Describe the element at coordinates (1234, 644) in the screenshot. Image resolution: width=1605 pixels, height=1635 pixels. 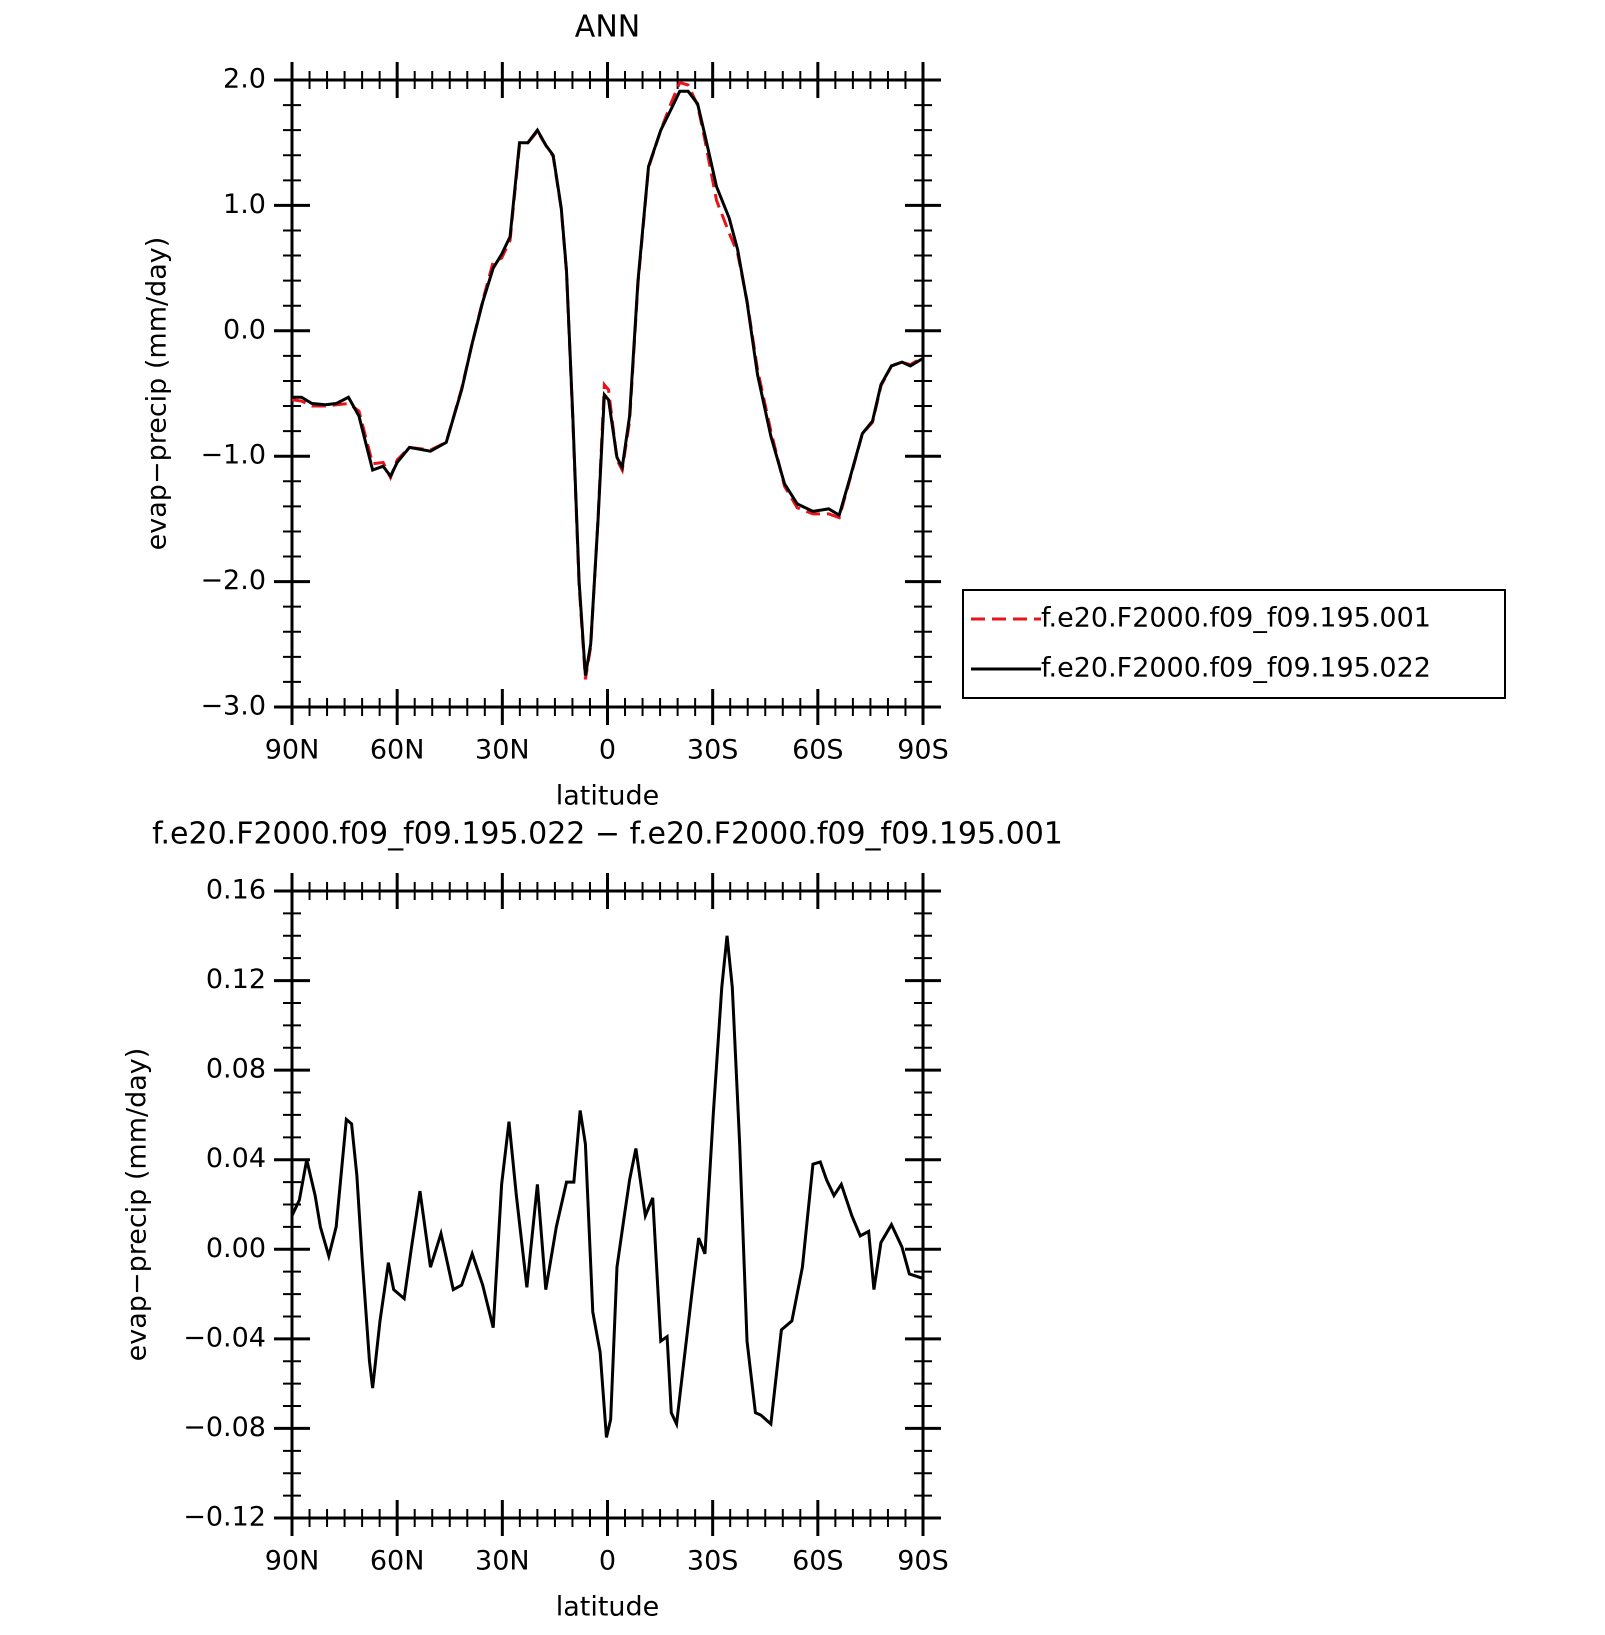
I see `legend-box` at that location.